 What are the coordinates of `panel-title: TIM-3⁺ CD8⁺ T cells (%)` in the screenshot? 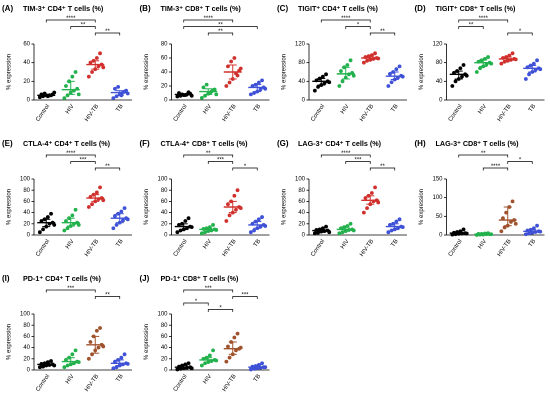 It's located at (201, 8).